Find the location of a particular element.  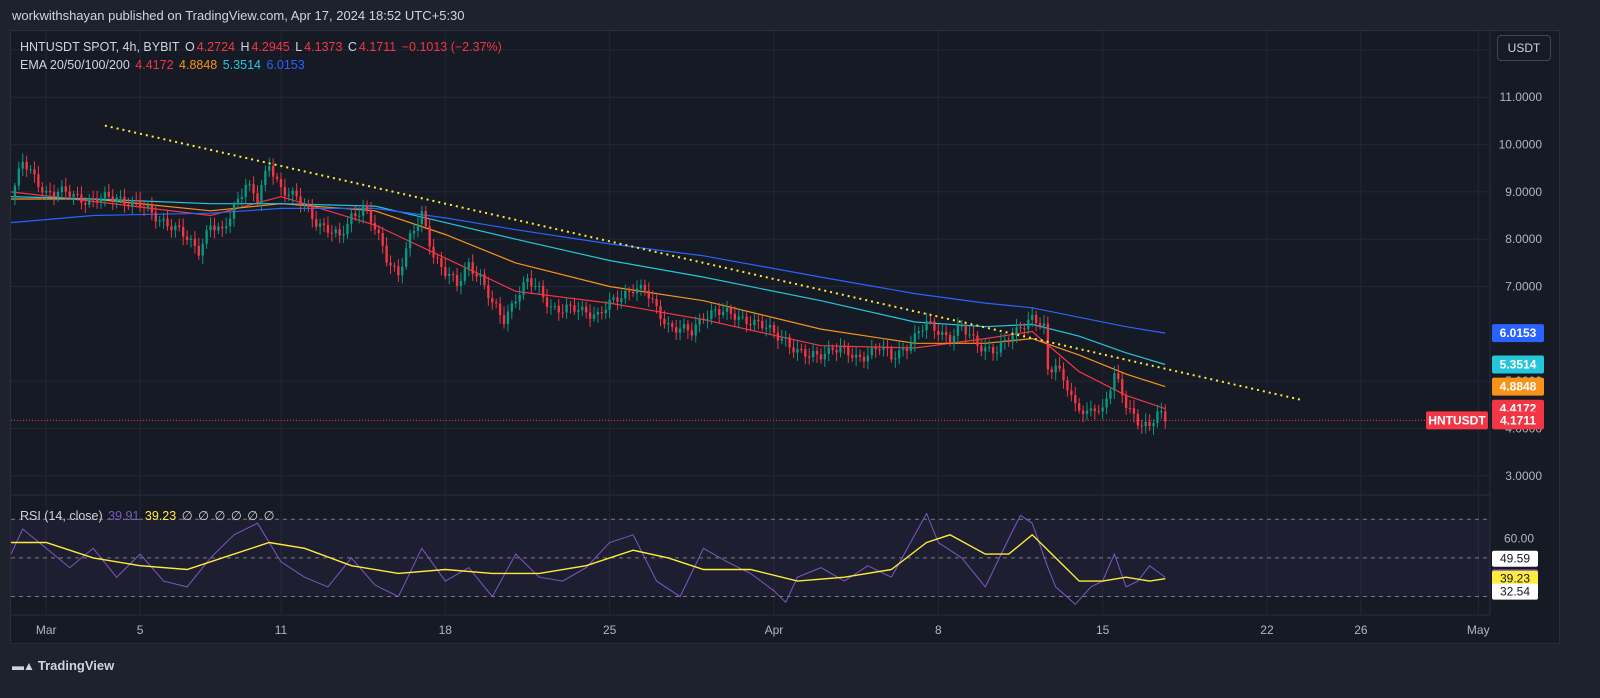

symbol-tag-text: HNTUSDT is located at coordinates (1457, 420).